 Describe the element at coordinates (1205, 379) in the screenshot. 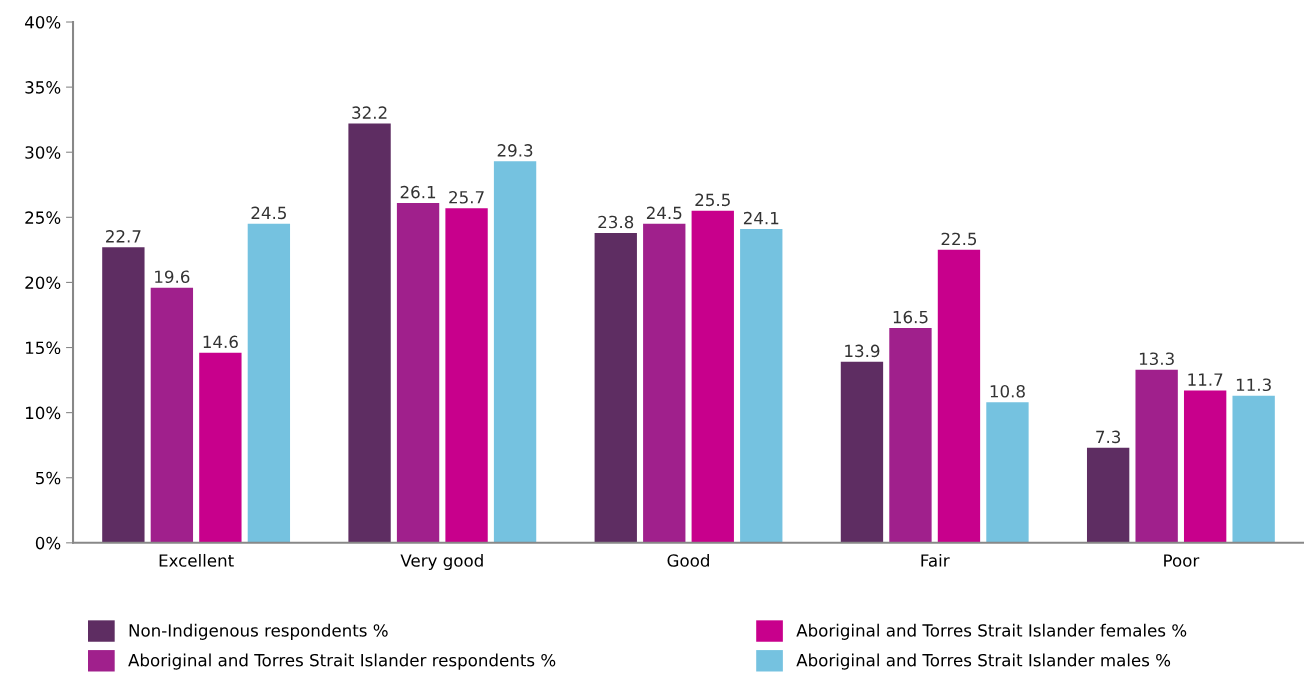

I see `data-label: 11.7` at that location.